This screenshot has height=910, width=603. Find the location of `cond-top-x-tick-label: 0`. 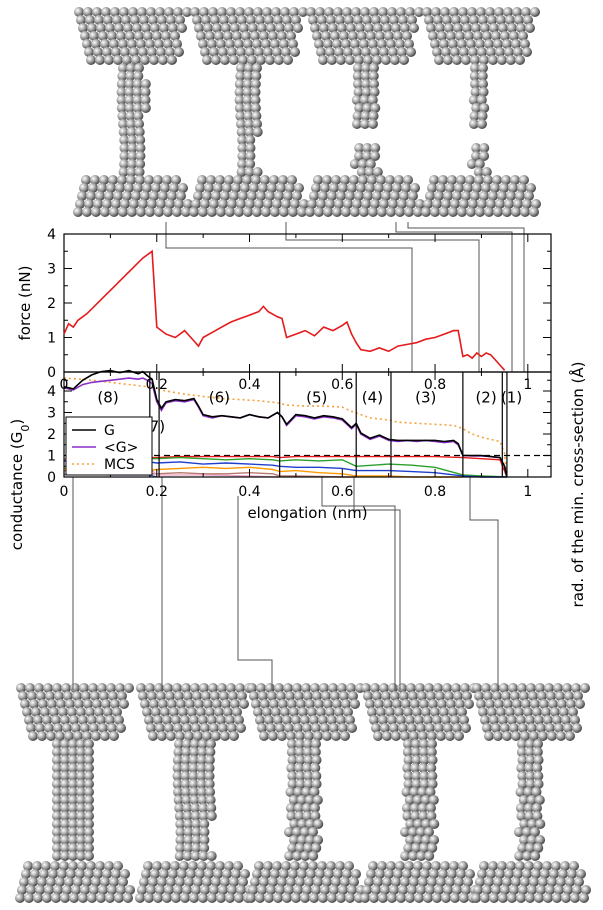

cond-top-x-tick-label: 0 is located at coordinates (64, 385).